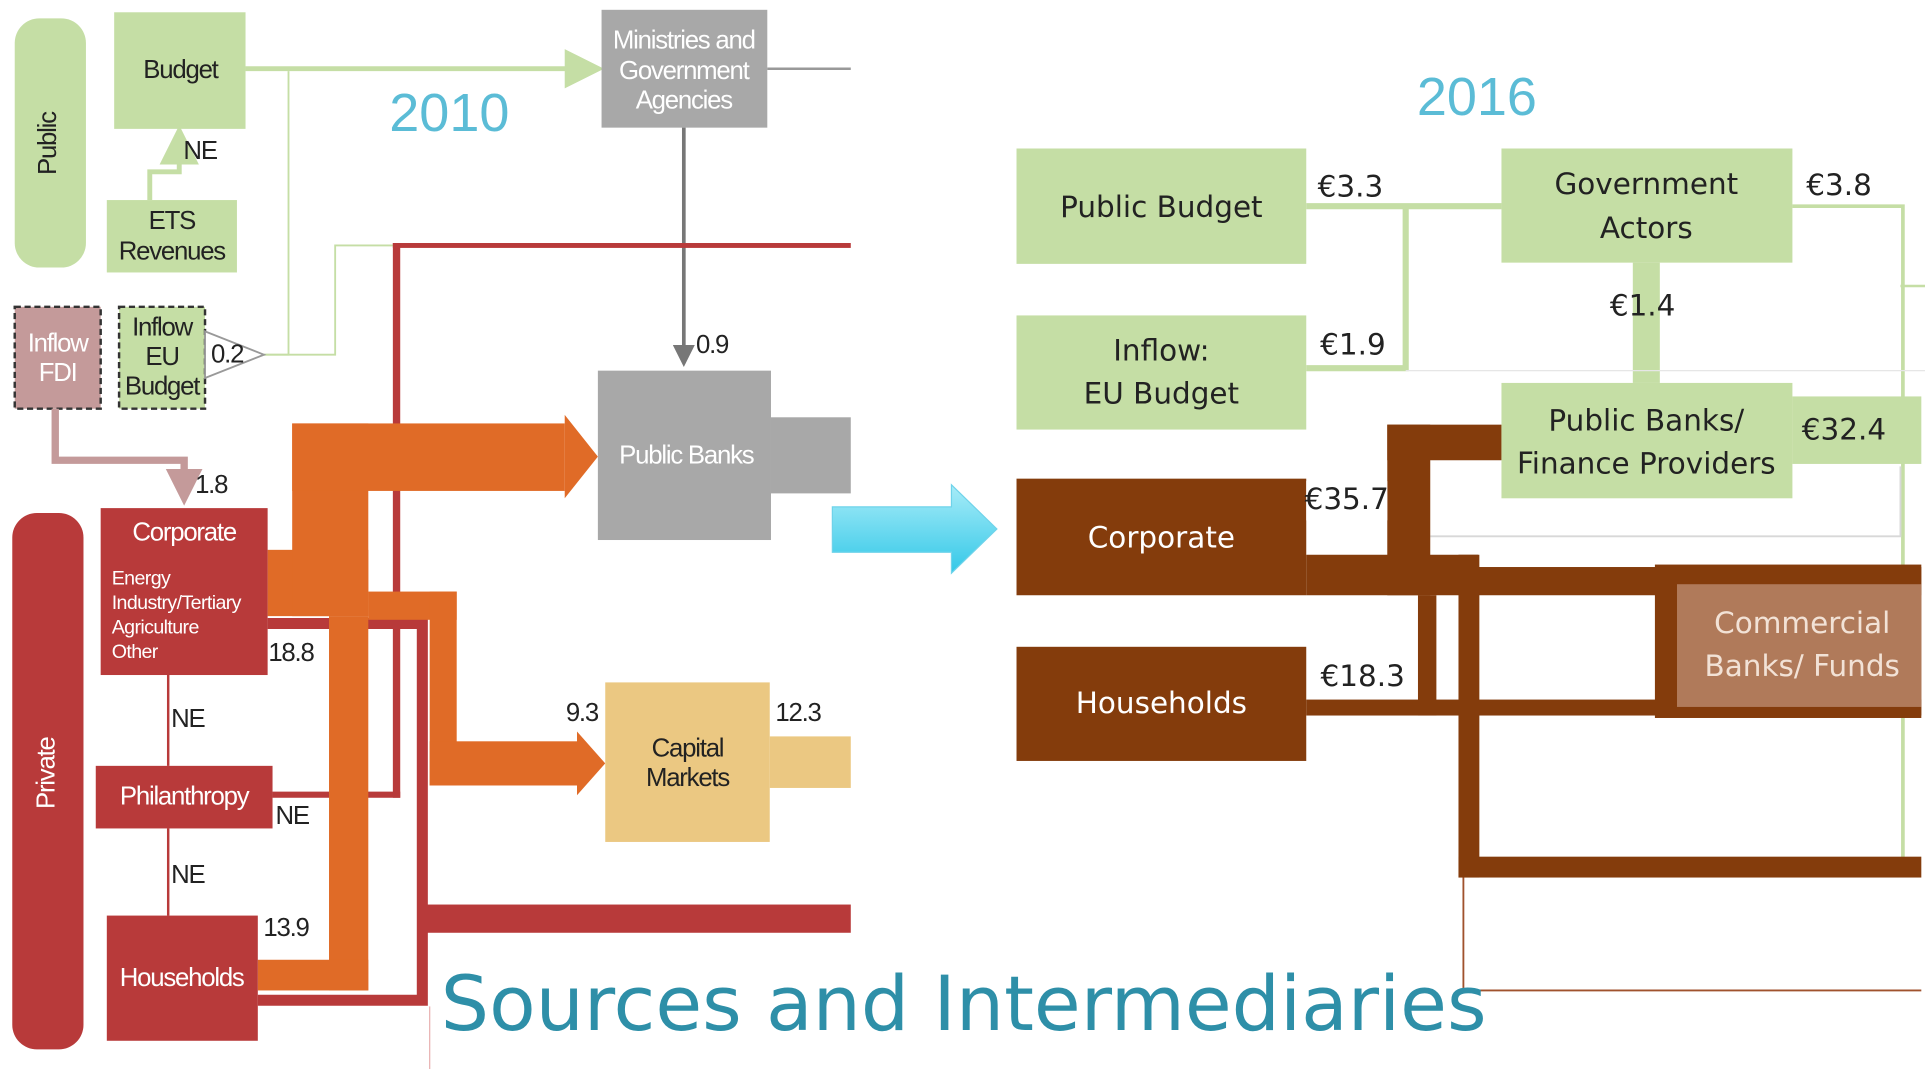  I want to click on label: EU Budget, so click(1161, 394).